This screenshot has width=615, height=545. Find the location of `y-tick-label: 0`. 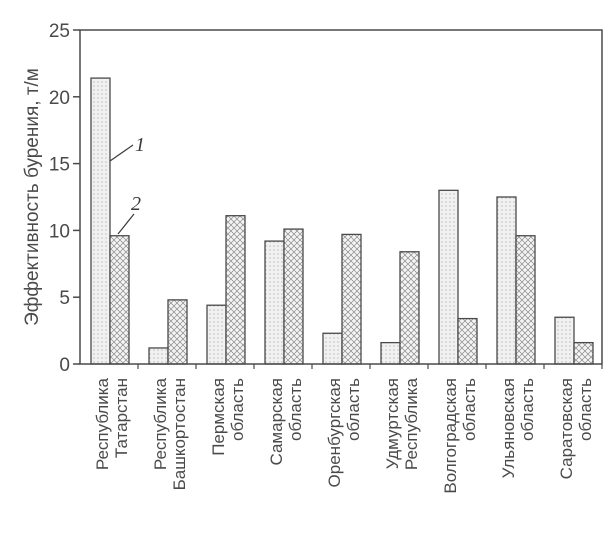

y-tick-label: 0 is located at coordinates (64, 365).